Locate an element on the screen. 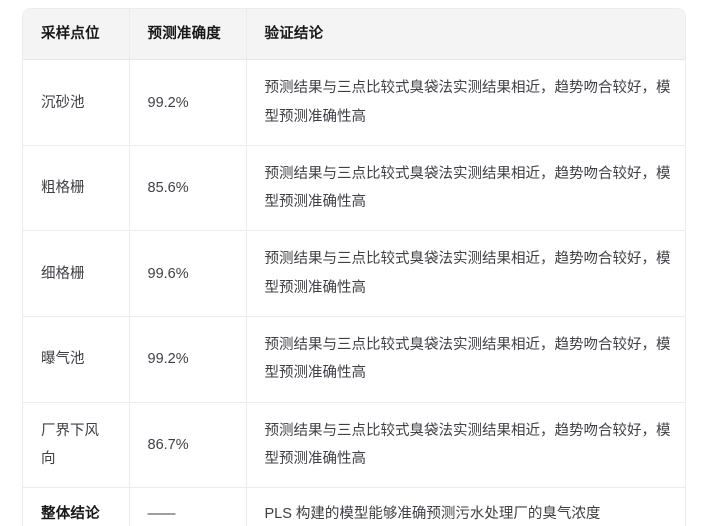  cell-accuracy: 99.6% is located at coordinates (188, 273).